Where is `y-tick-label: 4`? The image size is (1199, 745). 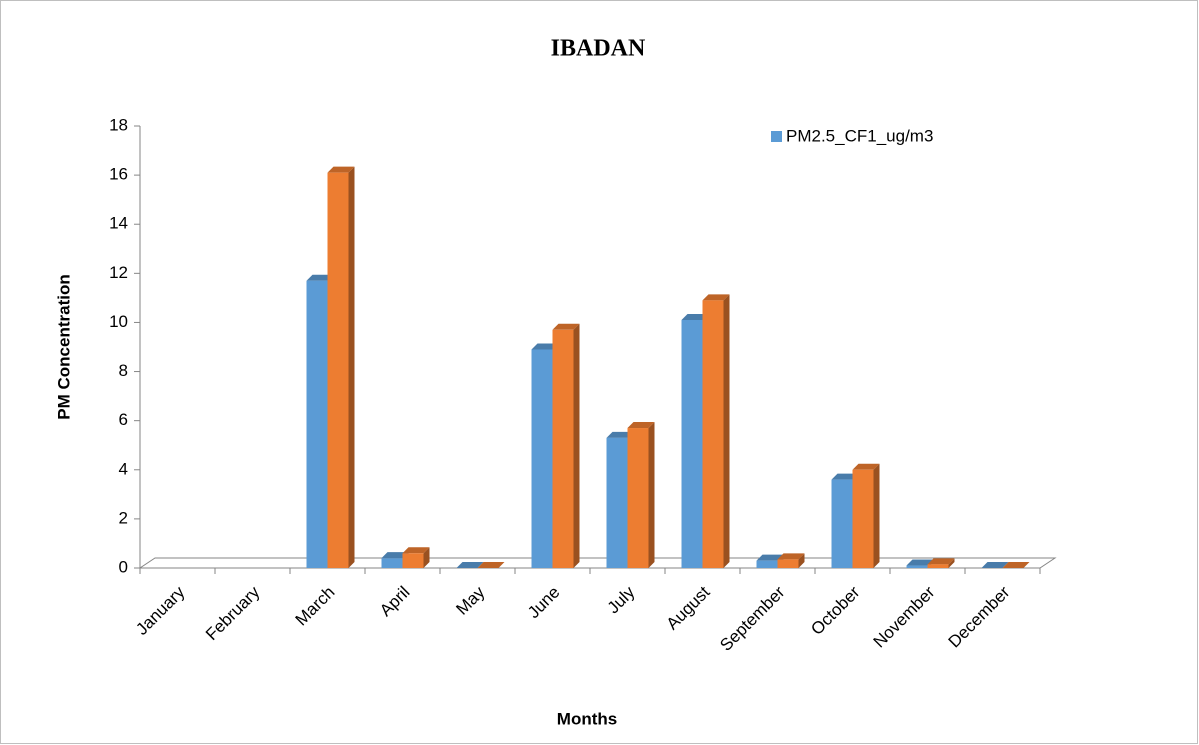 y-tick-label: 4 is located at coordinates (123, 468).